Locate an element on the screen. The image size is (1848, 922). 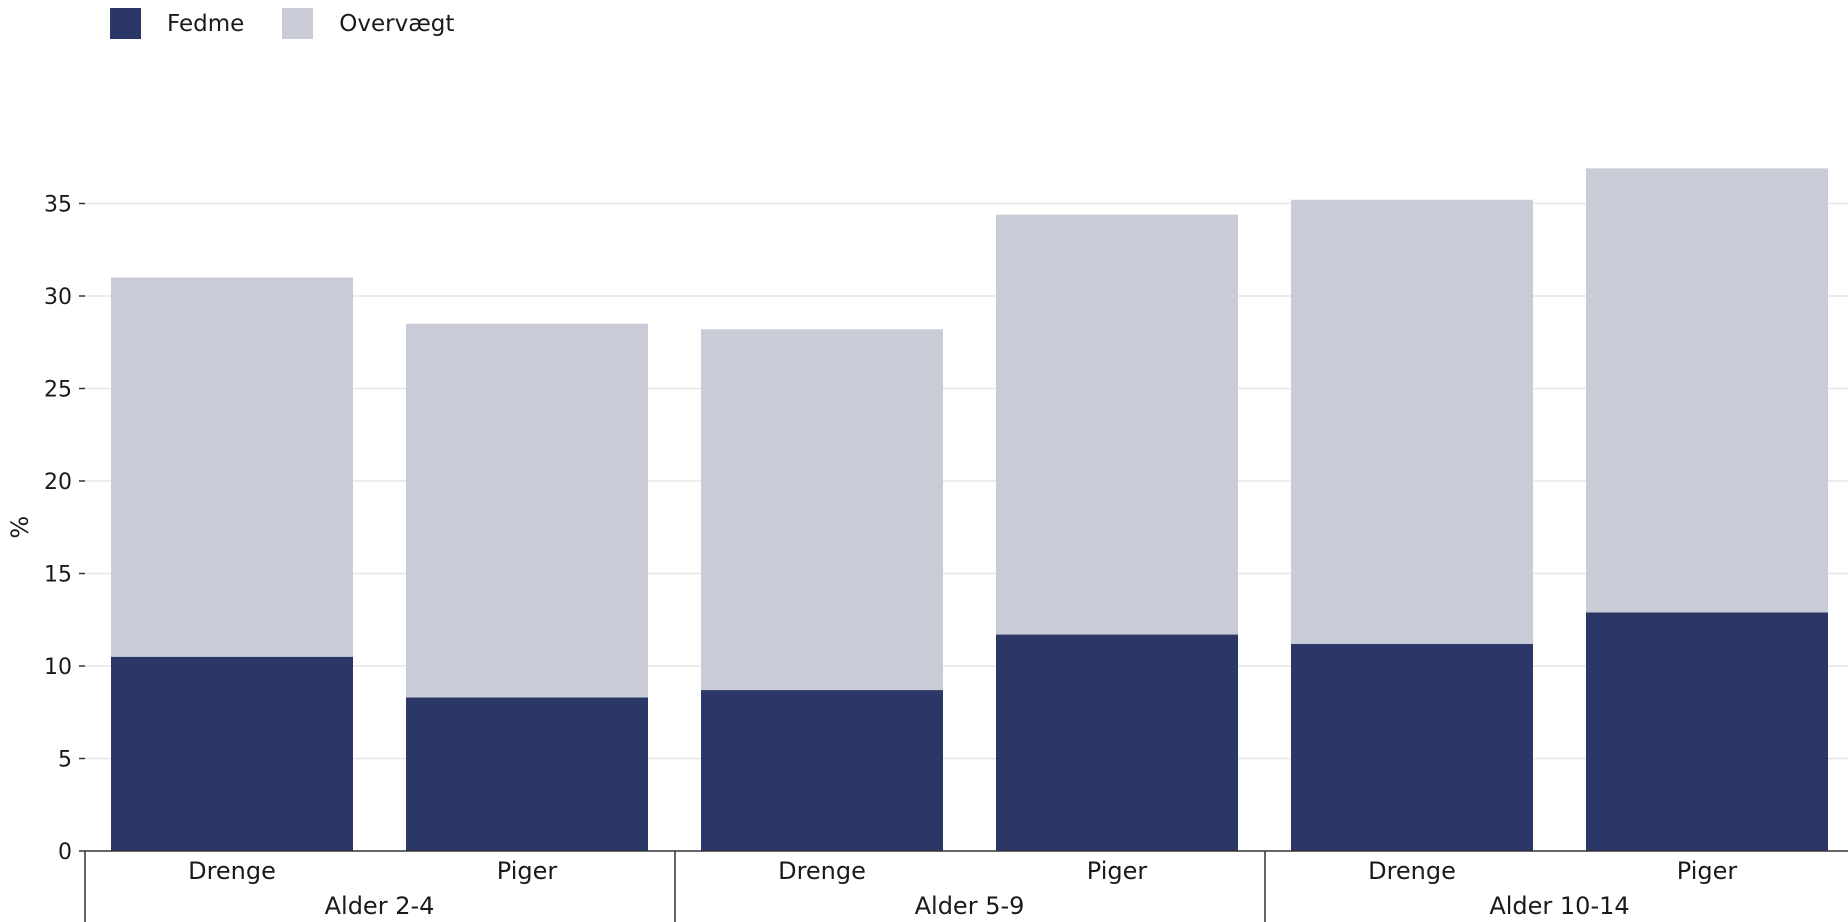
legend-label-fedme: Fedme is located at coordinates (206, 23).